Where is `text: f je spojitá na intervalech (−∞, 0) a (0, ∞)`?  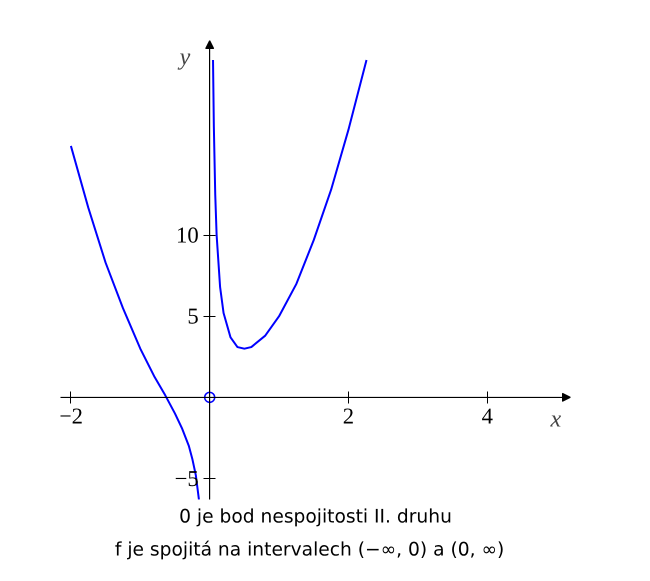 text: f je spojitá na intervalech (−∞, 0) a (0, ∞) is located at coordinates (309, 550).